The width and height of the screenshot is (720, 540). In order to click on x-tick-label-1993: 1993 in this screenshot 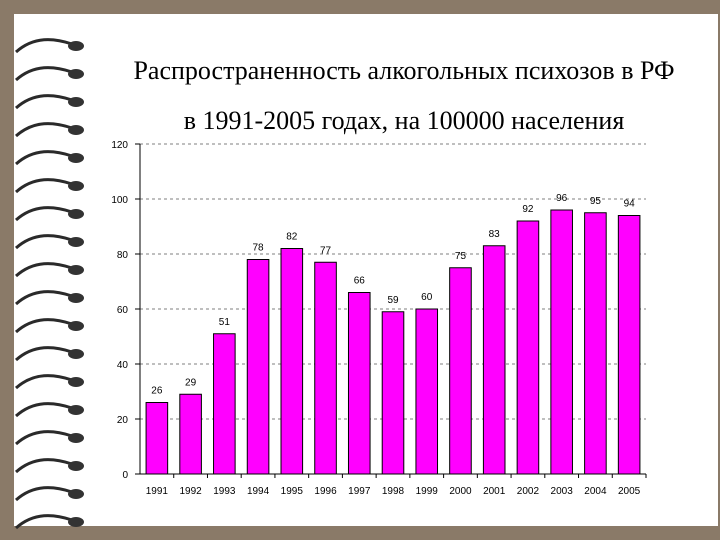, I will do `click(224, 491)`.